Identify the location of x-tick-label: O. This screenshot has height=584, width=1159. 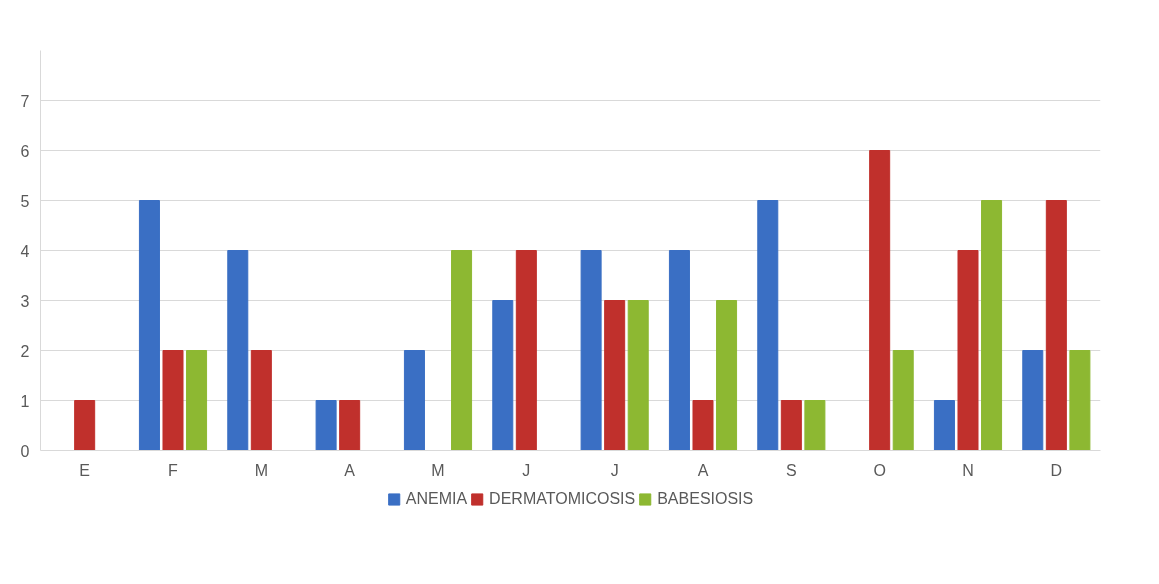
(879, 470).